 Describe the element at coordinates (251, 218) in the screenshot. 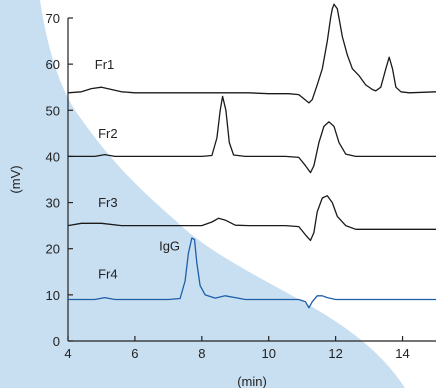

I see `series-line-fr3` at that location.